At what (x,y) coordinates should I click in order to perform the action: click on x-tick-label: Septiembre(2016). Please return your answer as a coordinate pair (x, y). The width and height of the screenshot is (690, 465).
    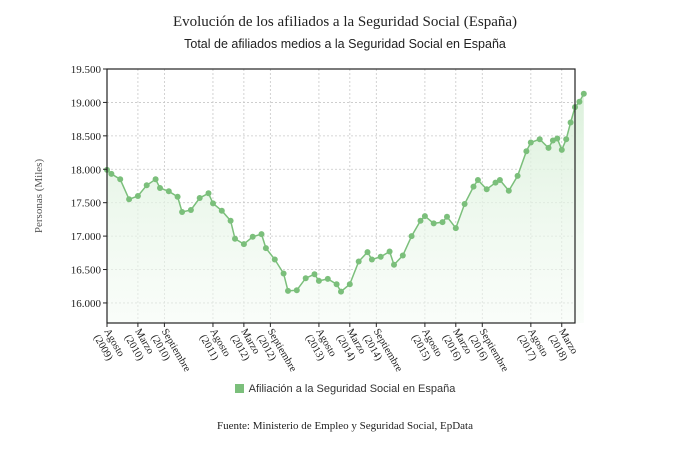
    Looking at the image, I should click on (488, 353).